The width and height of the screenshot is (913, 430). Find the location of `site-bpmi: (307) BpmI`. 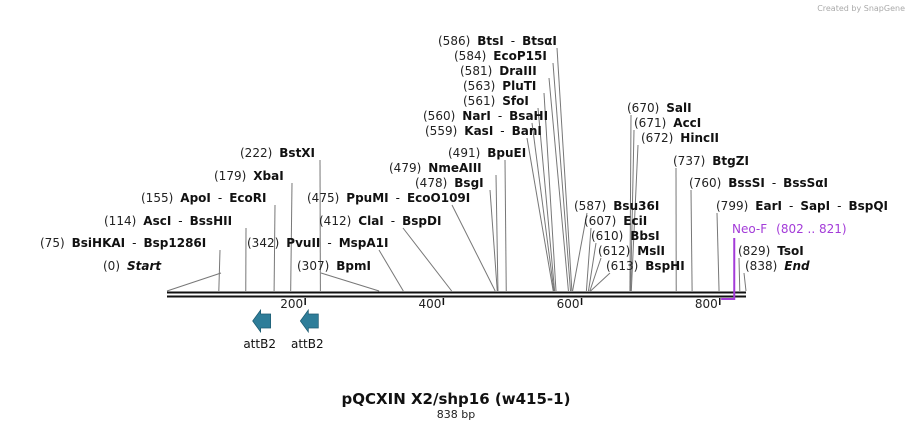

site-bpmi: (307) BpmI is located at coordinates (334, 266).